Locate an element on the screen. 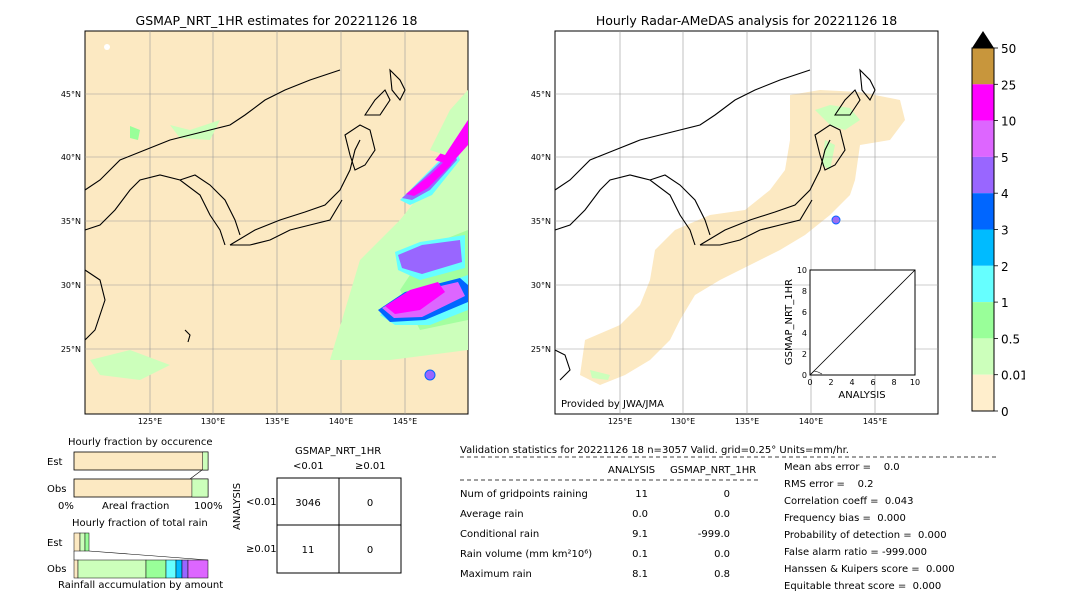 The height and width of the screenshot is (612, 1080). left-map-title: GSMAP_NRT_1HR estimates for 20221126 18 is located at coordinates (276, 20).